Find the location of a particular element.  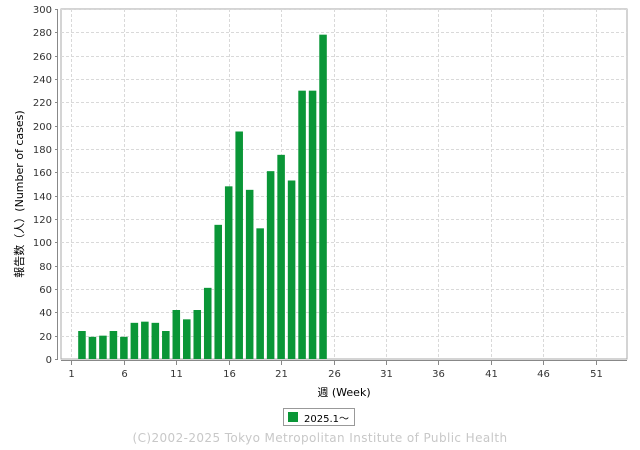

x-tick-label: 21 is located at coordinates (281, 374).